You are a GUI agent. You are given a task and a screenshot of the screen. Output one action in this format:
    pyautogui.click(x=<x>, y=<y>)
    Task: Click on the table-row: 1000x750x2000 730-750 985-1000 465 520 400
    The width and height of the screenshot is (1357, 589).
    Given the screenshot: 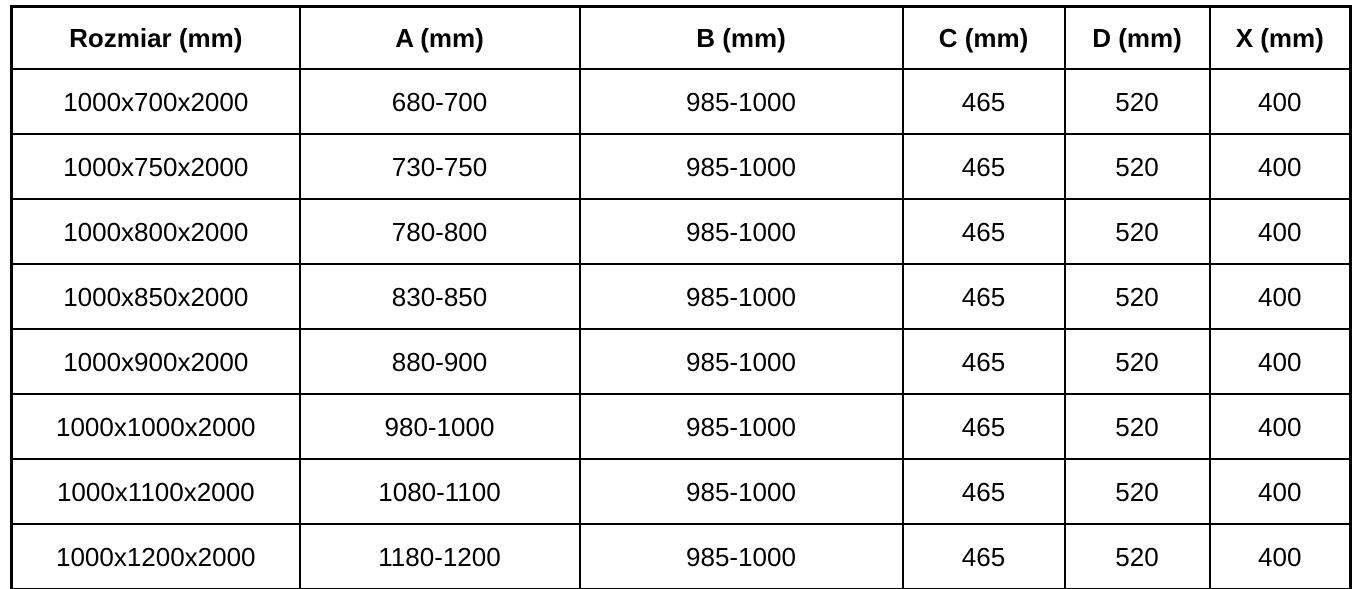 What is the action you would take?
    pyautogui.click(x=681, y=166)
    